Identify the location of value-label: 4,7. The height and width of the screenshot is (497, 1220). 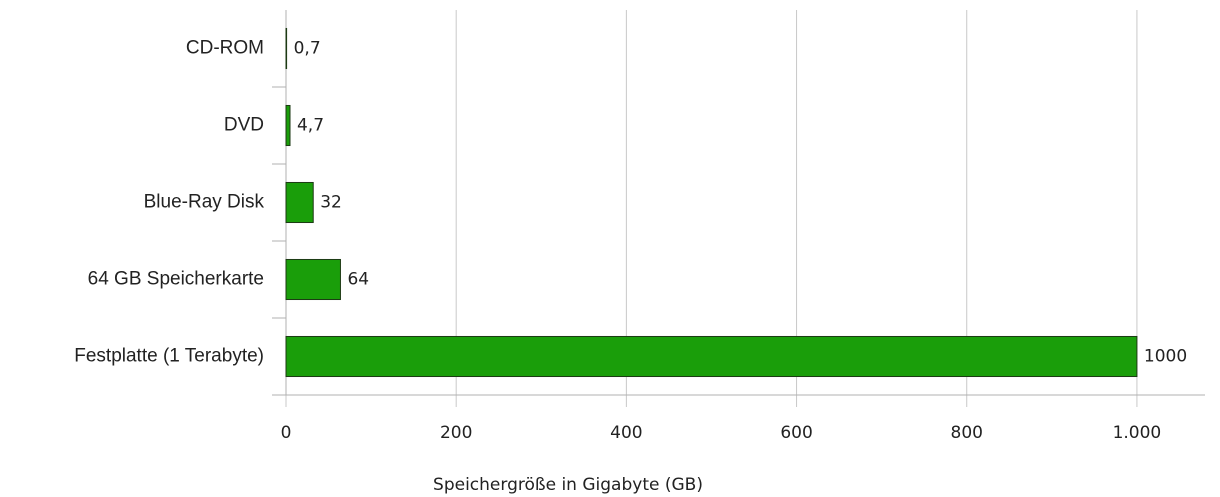
(310, 126).